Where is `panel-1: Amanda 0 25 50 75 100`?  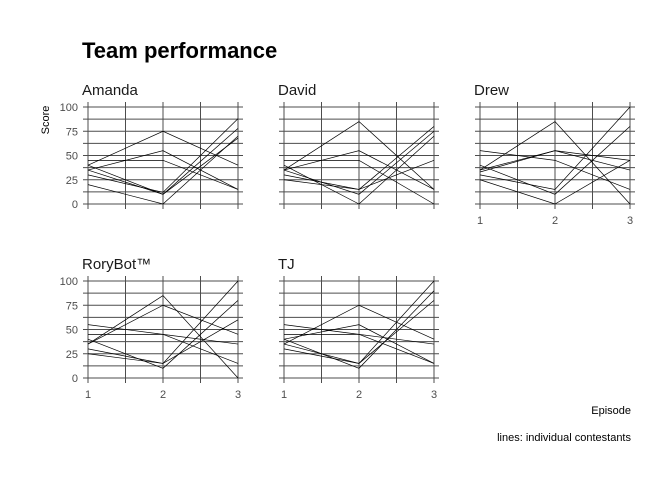 panel-1: Amanda 0 25 50 75 100 is located at coordinates (151, 146).